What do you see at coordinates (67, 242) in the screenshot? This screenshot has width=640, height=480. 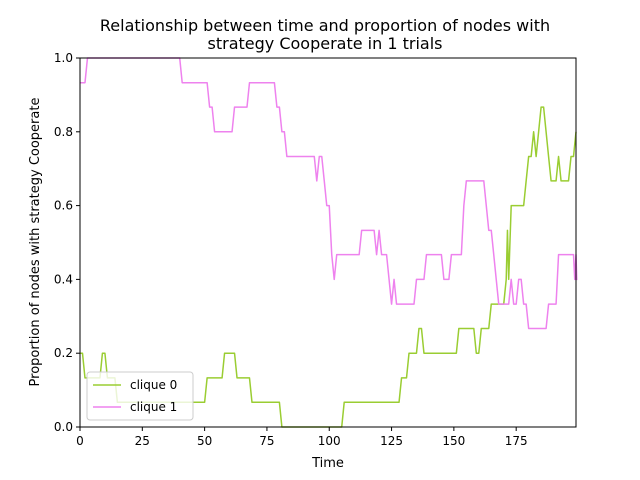 I see `y-axis: 0.0 0.2 0.4 0.6 0.8 1.0` at bounding box center [67, 242].